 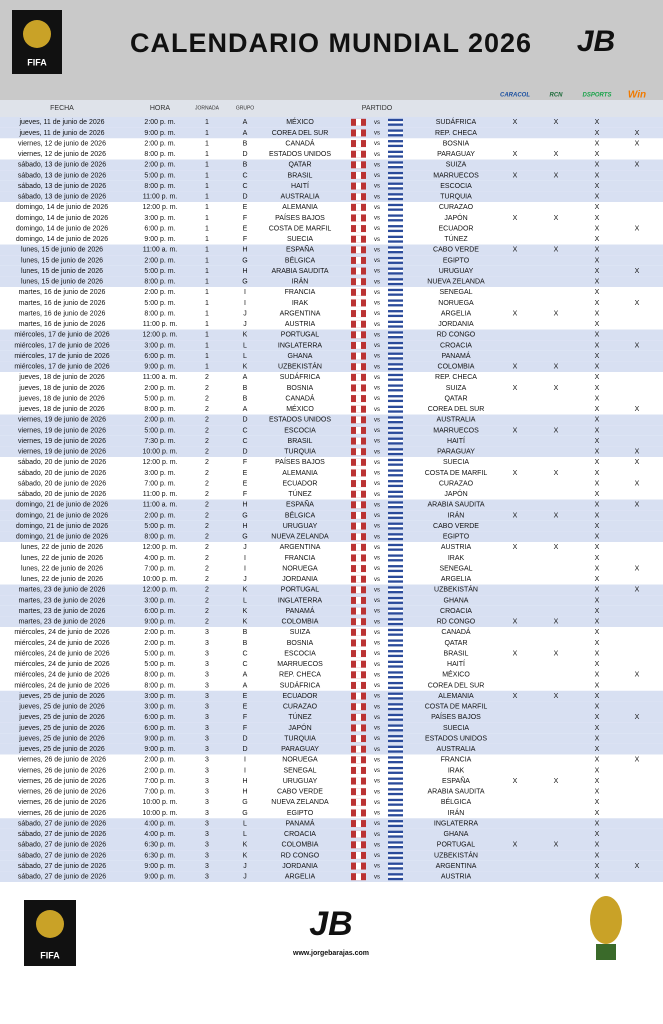 I want to click on group: I, so click(x=245, y=770).